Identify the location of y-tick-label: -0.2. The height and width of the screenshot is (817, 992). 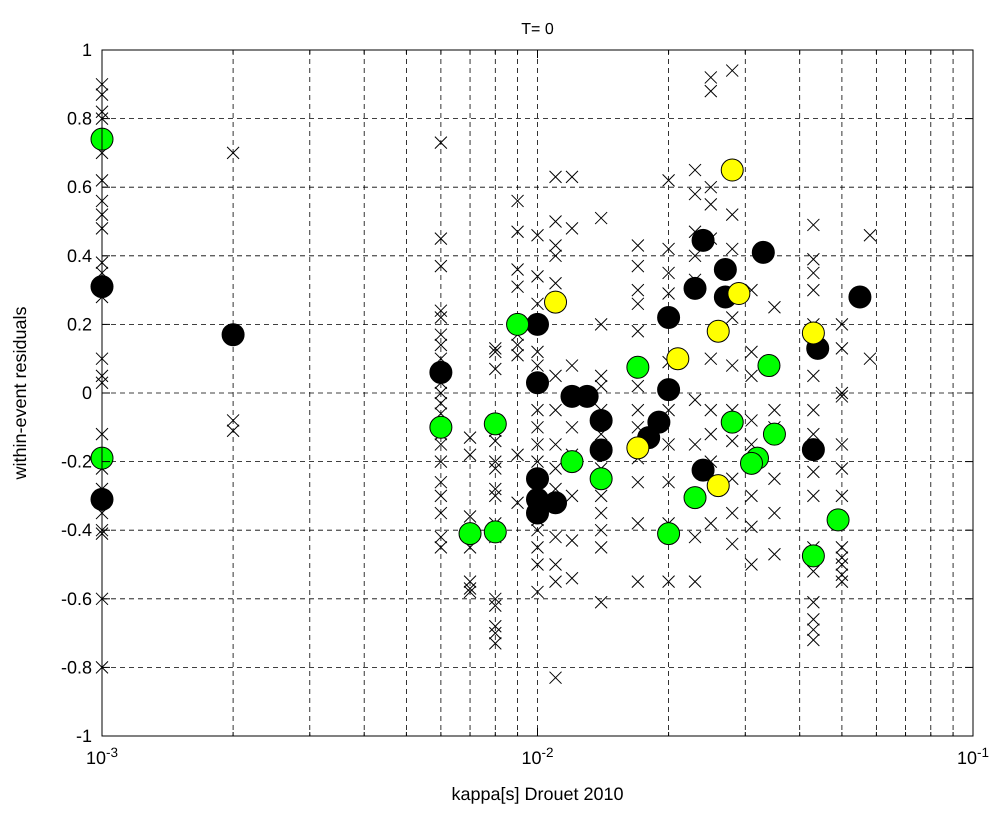
(76, 462).